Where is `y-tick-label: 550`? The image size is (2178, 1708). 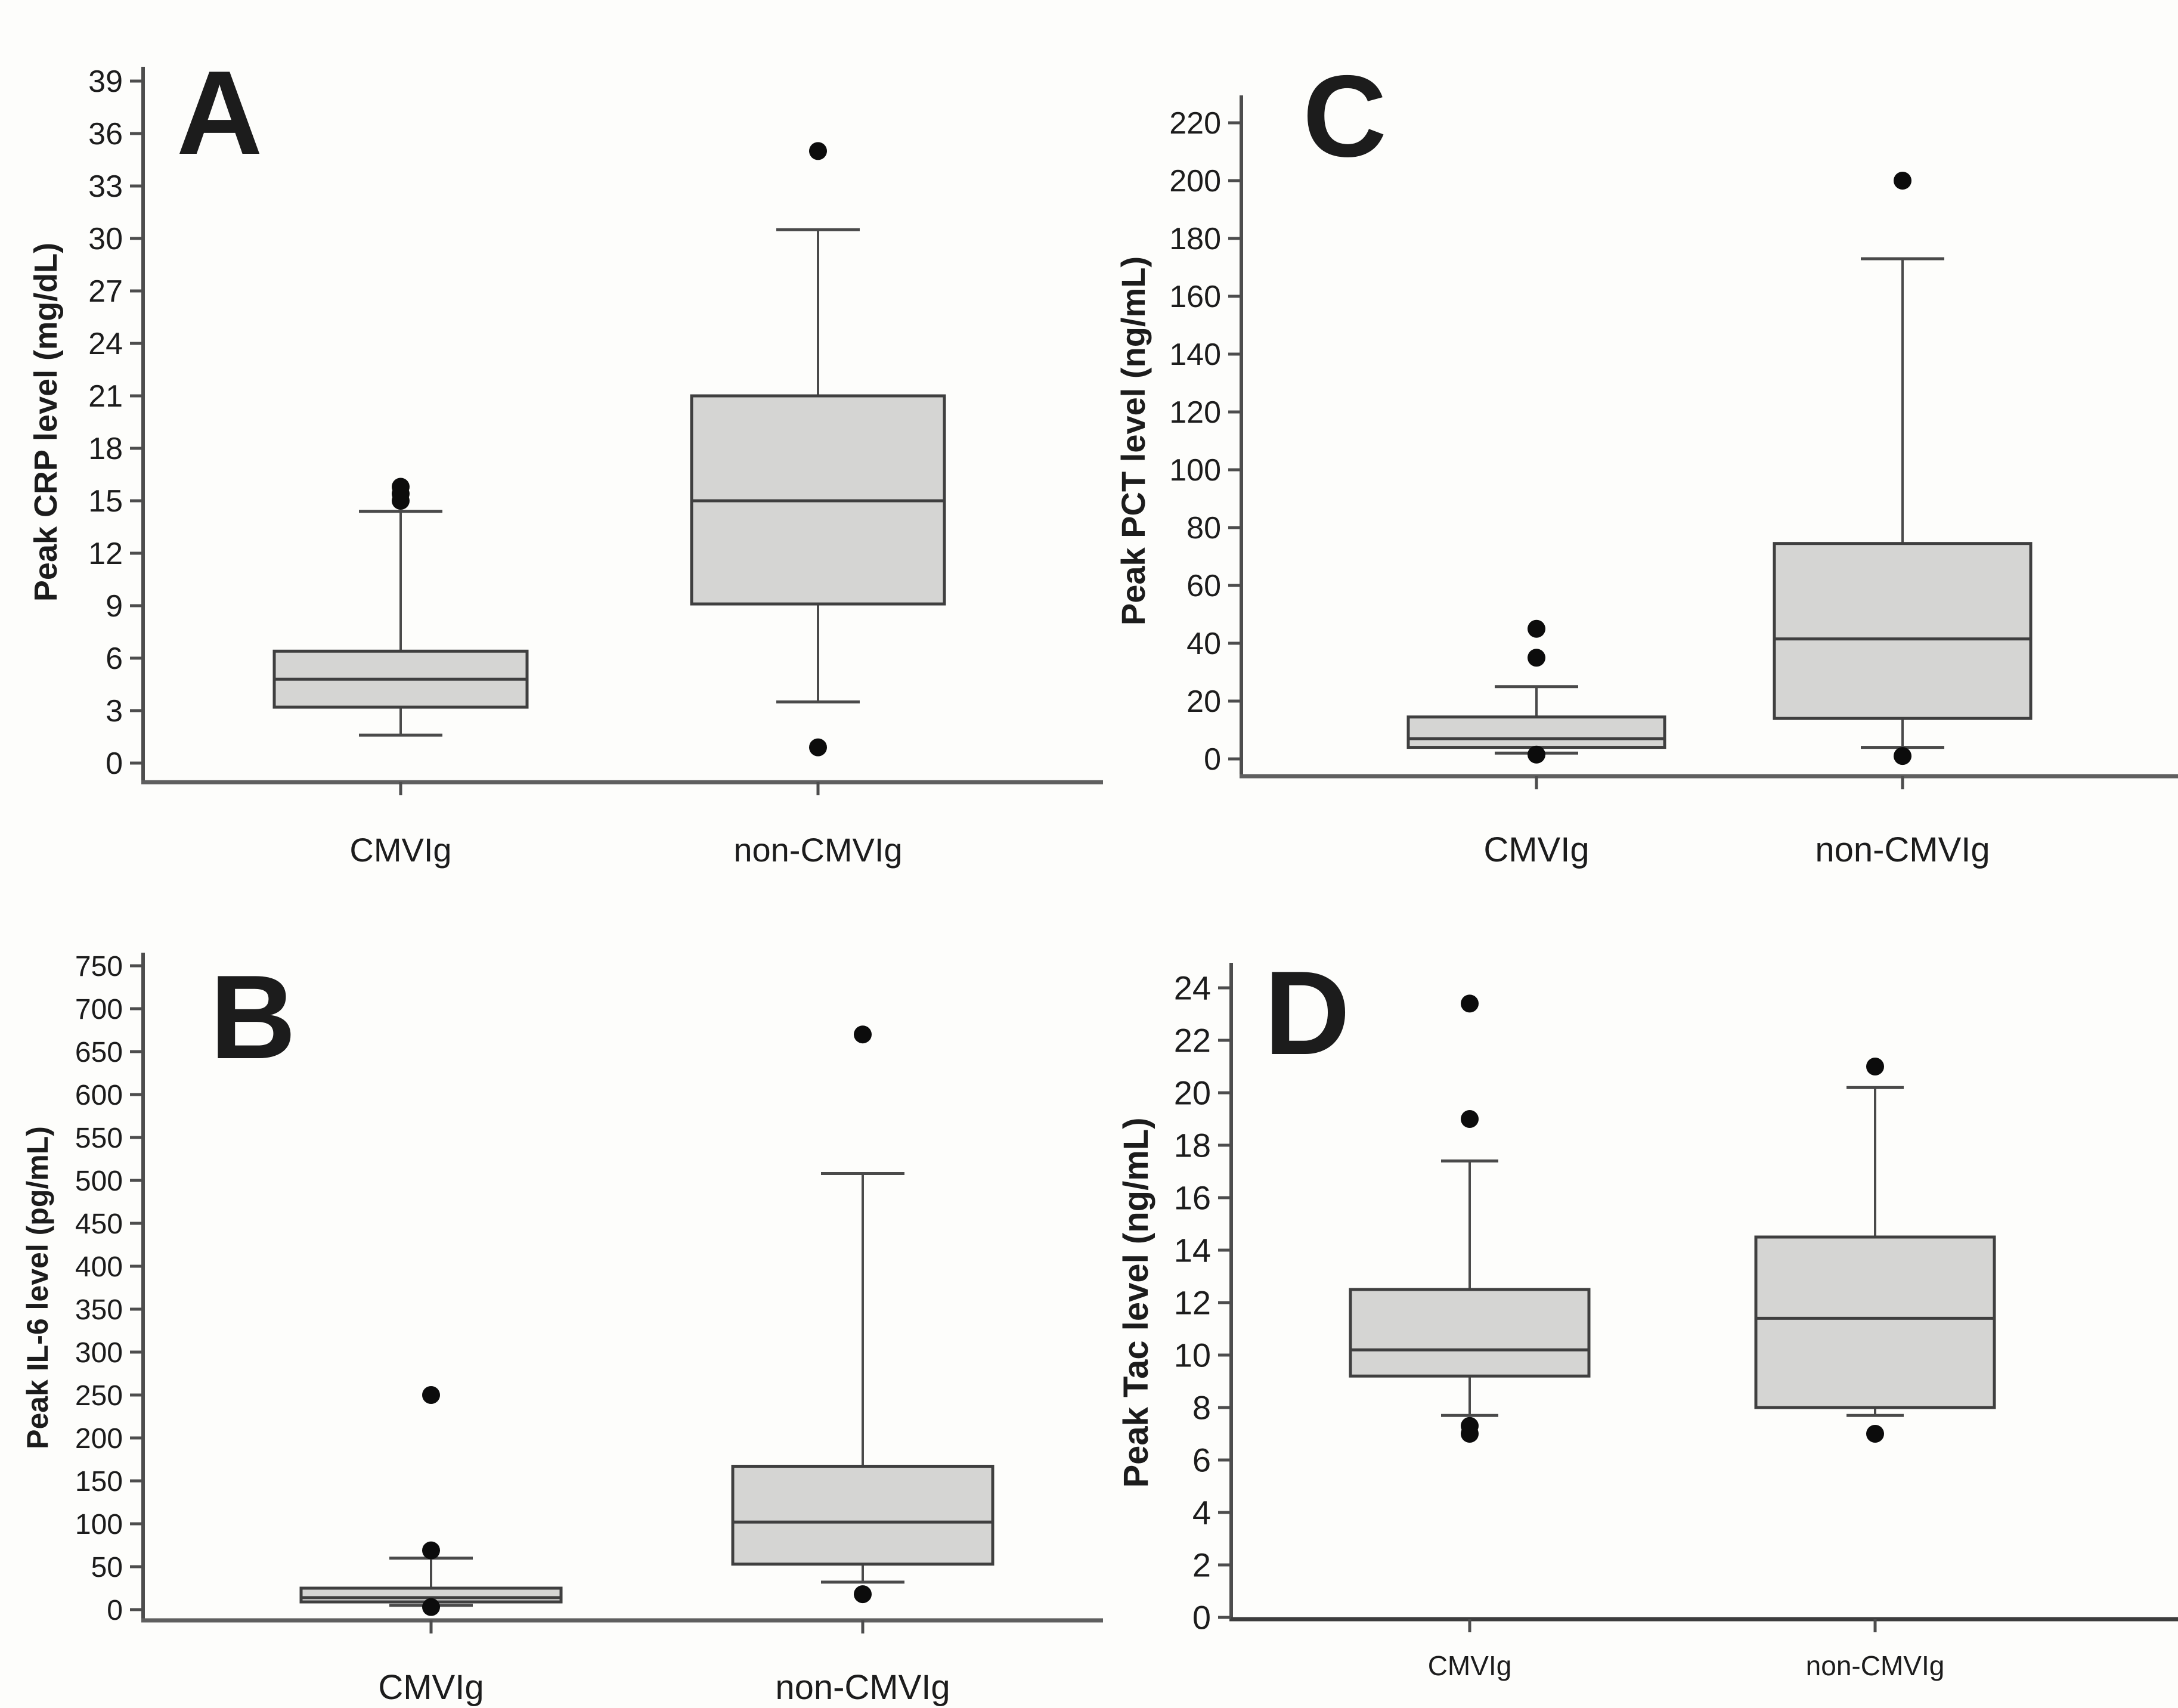 y-tick-label: 550 is located at coordinates (99, 1138).